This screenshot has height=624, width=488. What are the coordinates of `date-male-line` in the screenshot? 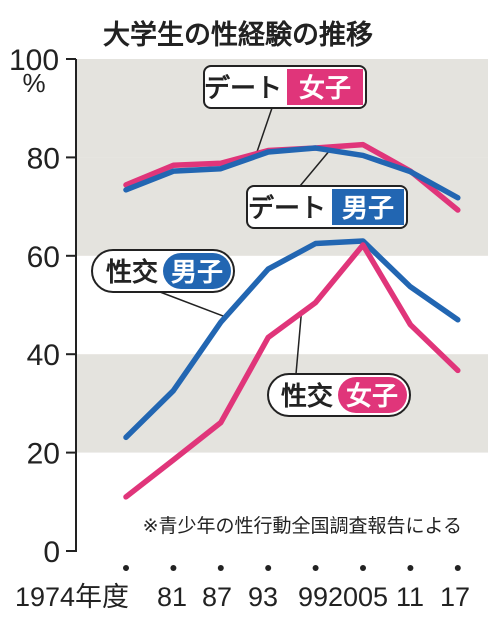 It's located at (292, 173).